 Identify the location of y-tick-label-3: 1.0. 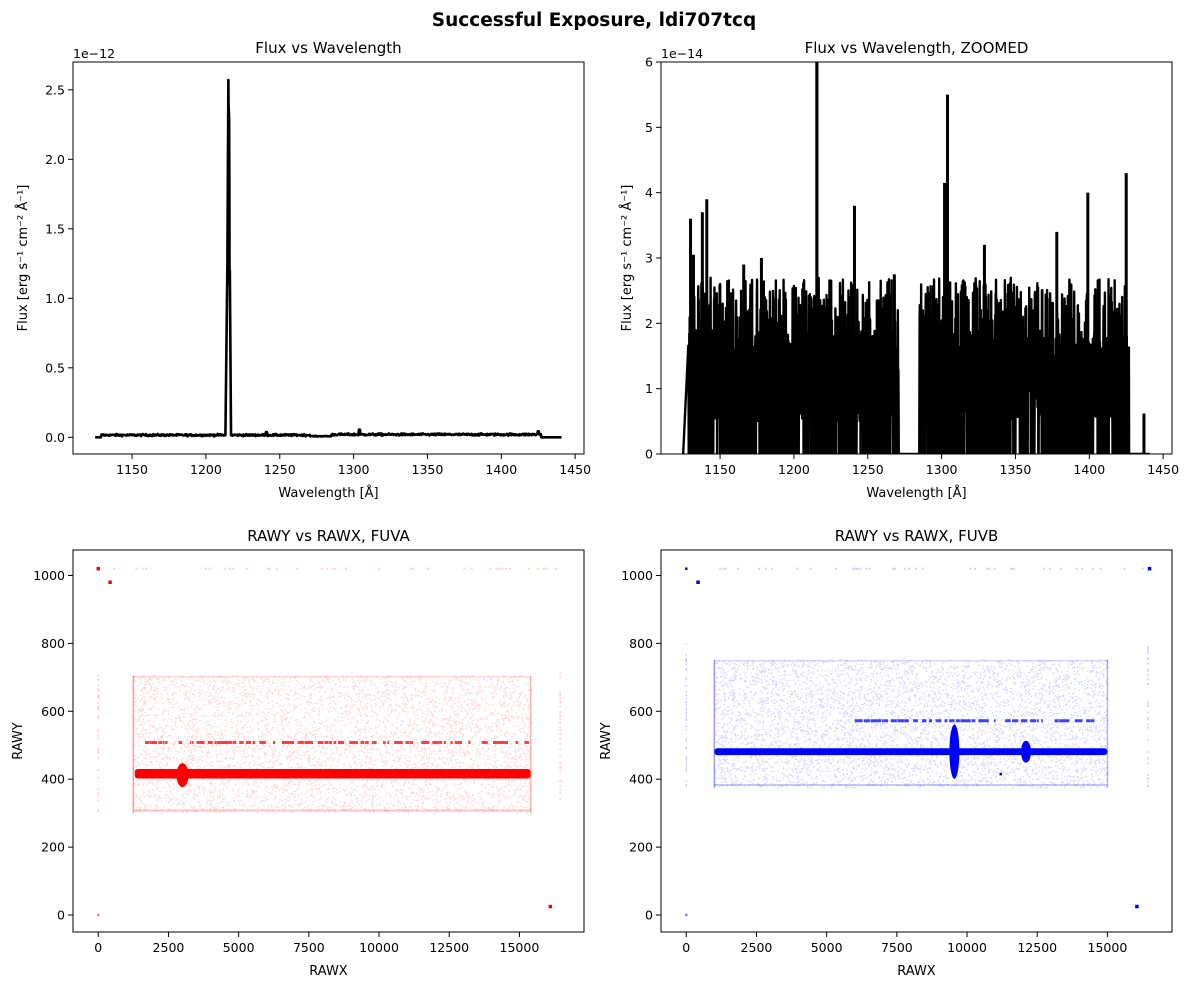
(55, 298).